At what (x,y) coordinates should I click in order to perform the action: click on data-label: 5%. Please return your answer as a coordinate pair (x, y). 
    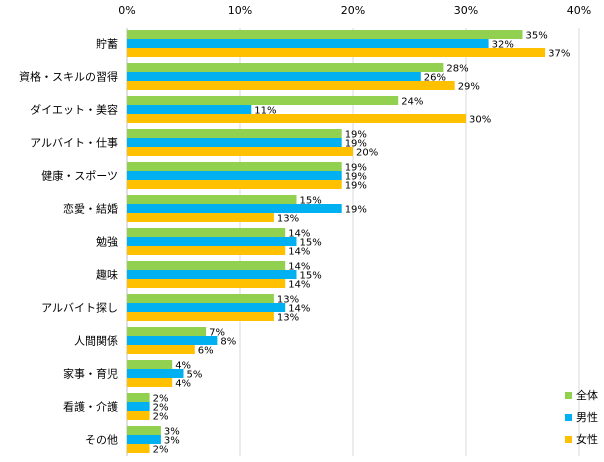
    Looking at the image, I should click on (195, 375).